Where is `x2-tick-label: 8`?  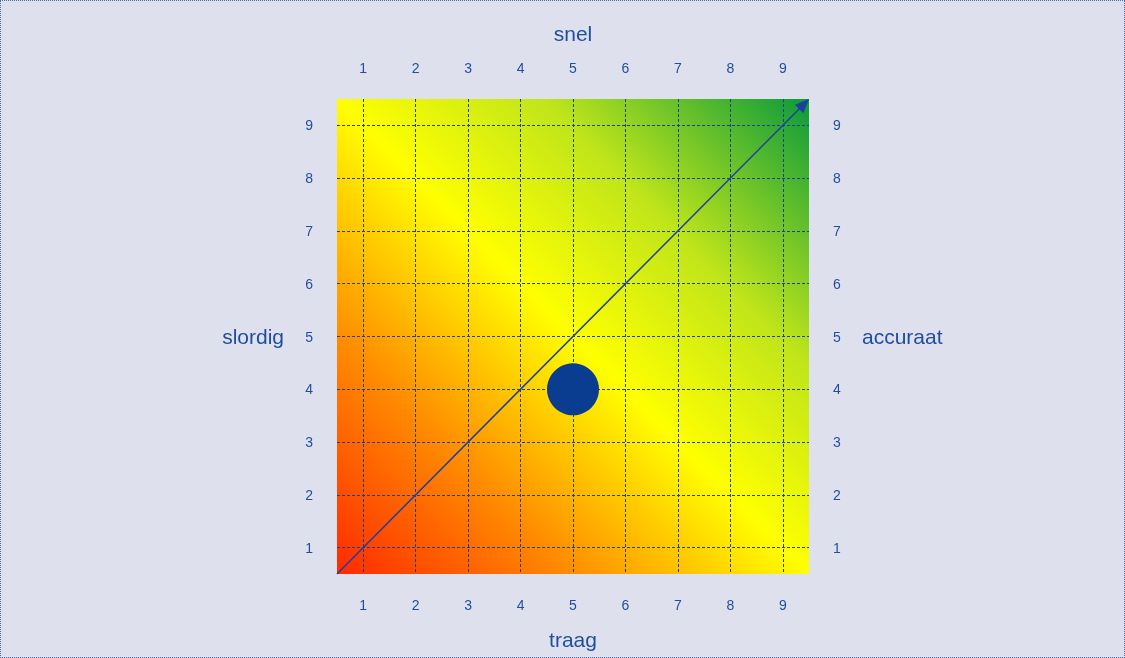
x2-tick-label: 8 is located at coordinates (730, 68).